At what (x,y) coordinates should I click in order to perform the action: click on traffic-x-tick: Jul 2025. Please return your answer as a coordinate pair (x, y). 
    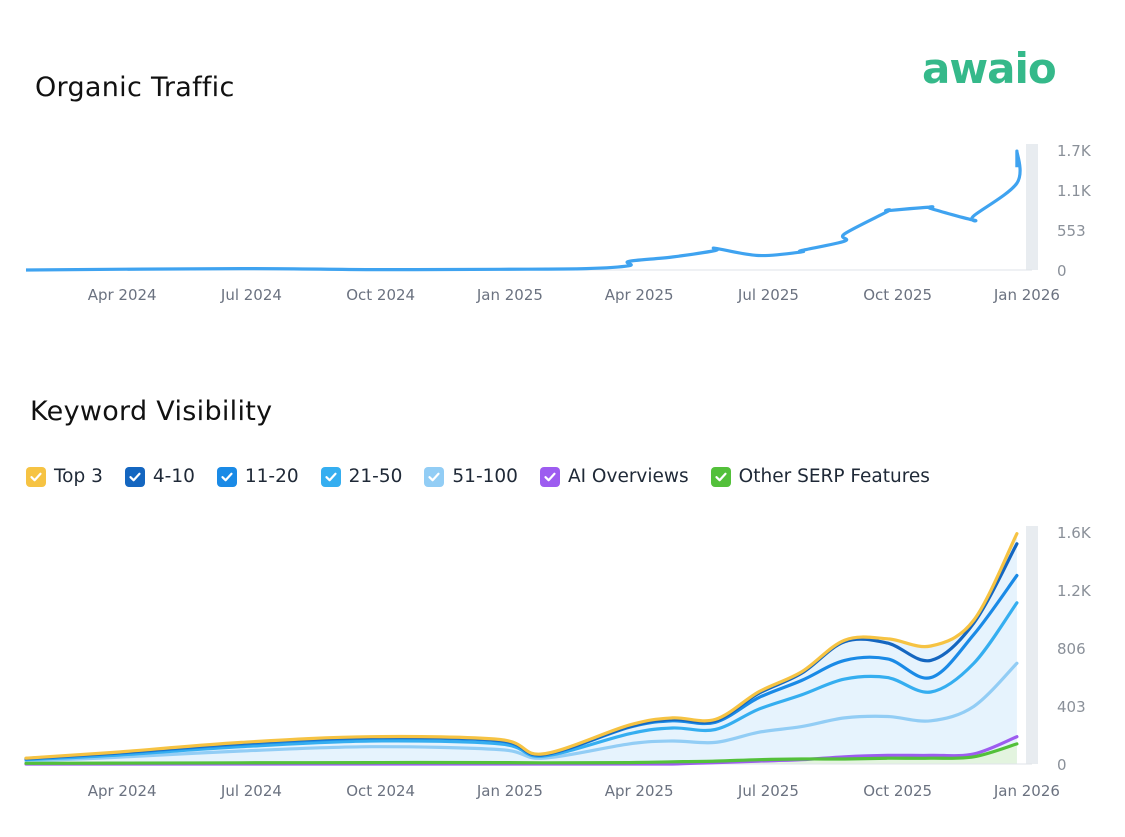
    Looking at the image, I should click on (768, 295).